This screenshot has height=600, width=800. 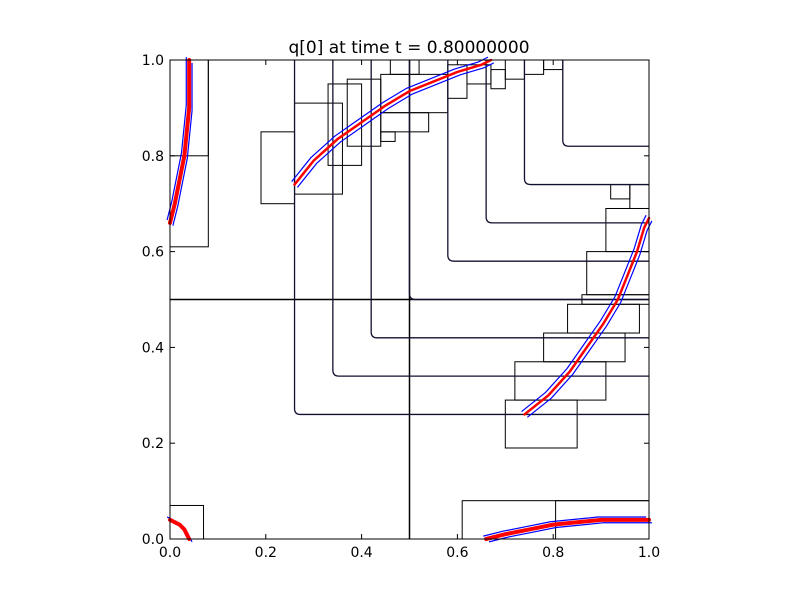 I want to click on x-tick-label-2: 0.4, so click(x=361, y=553).